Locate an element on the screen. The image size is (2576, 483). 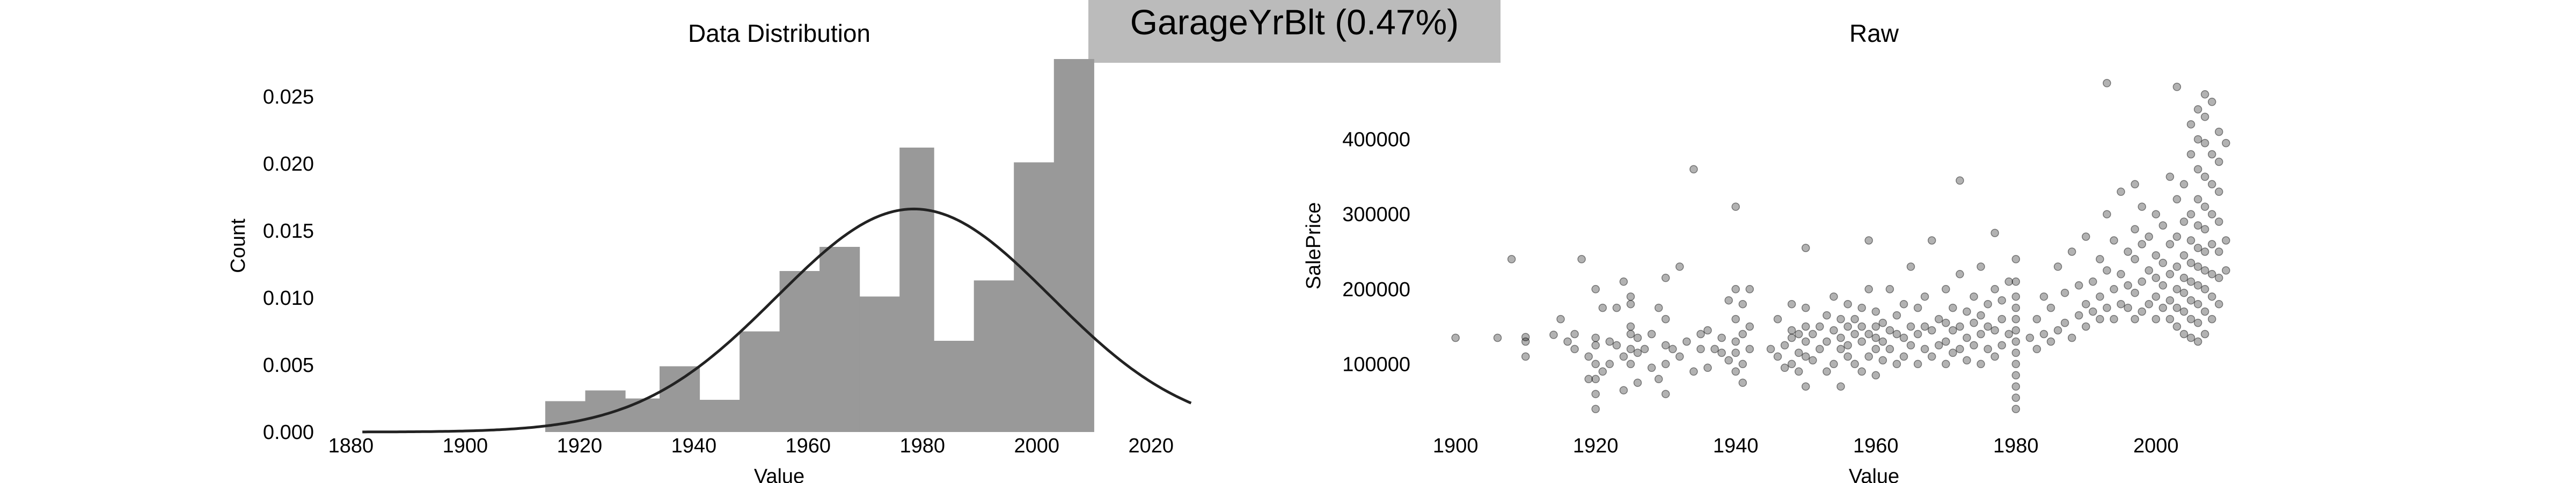
dist-x-label: Value is located at coordinates (779, 474).